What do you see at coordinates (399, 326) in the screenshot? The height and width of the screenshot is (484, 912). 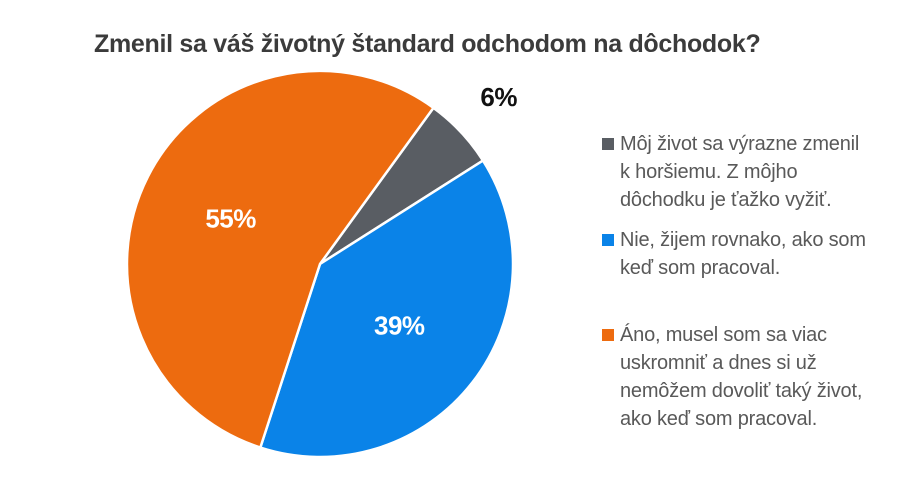 I see `pie-percent-label-same: 39%` at bounding box center [399, 326].